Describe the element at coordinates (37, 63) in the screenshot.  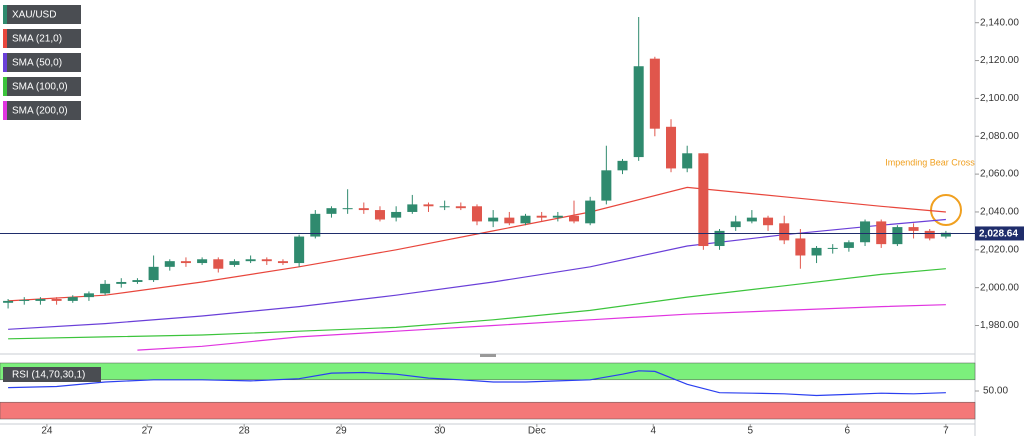
I see `legend-label: SMA (50,0)` at that location.